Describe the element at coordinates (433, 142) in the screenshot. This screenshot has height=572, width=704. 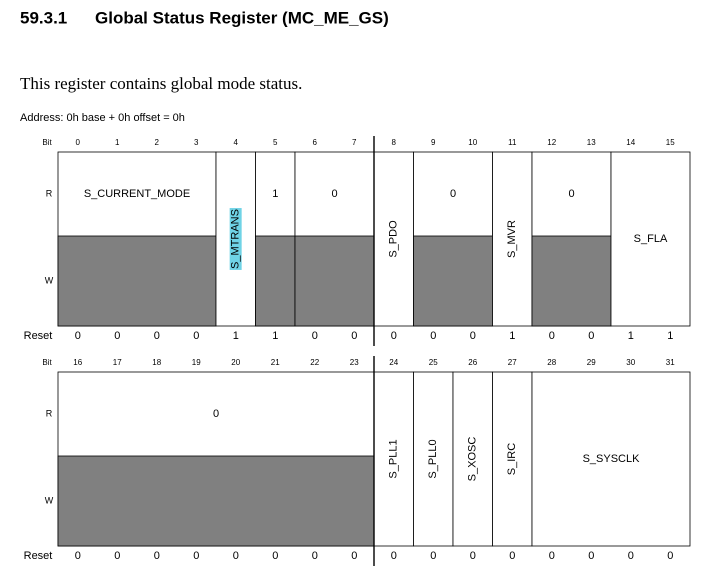
I see `bit-number: 9` at that location.